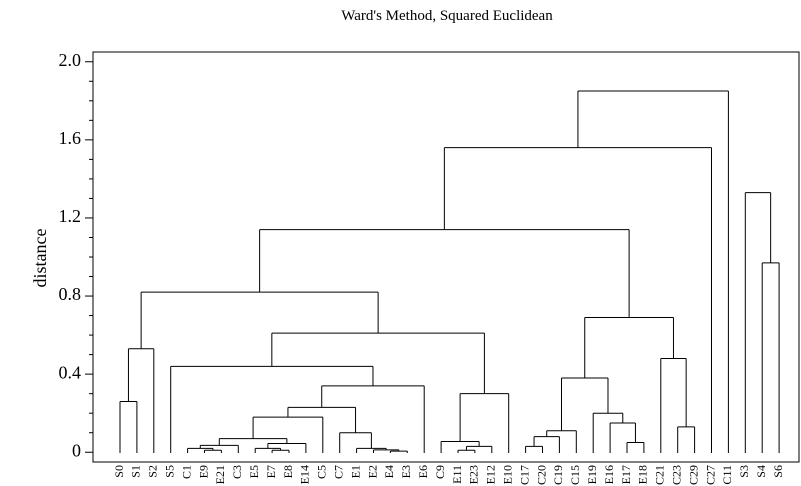 The image size is (801, 486). Describe the element at coordinates (744, 471) in the screenshot. I see `leaf-label: S3` at that location.